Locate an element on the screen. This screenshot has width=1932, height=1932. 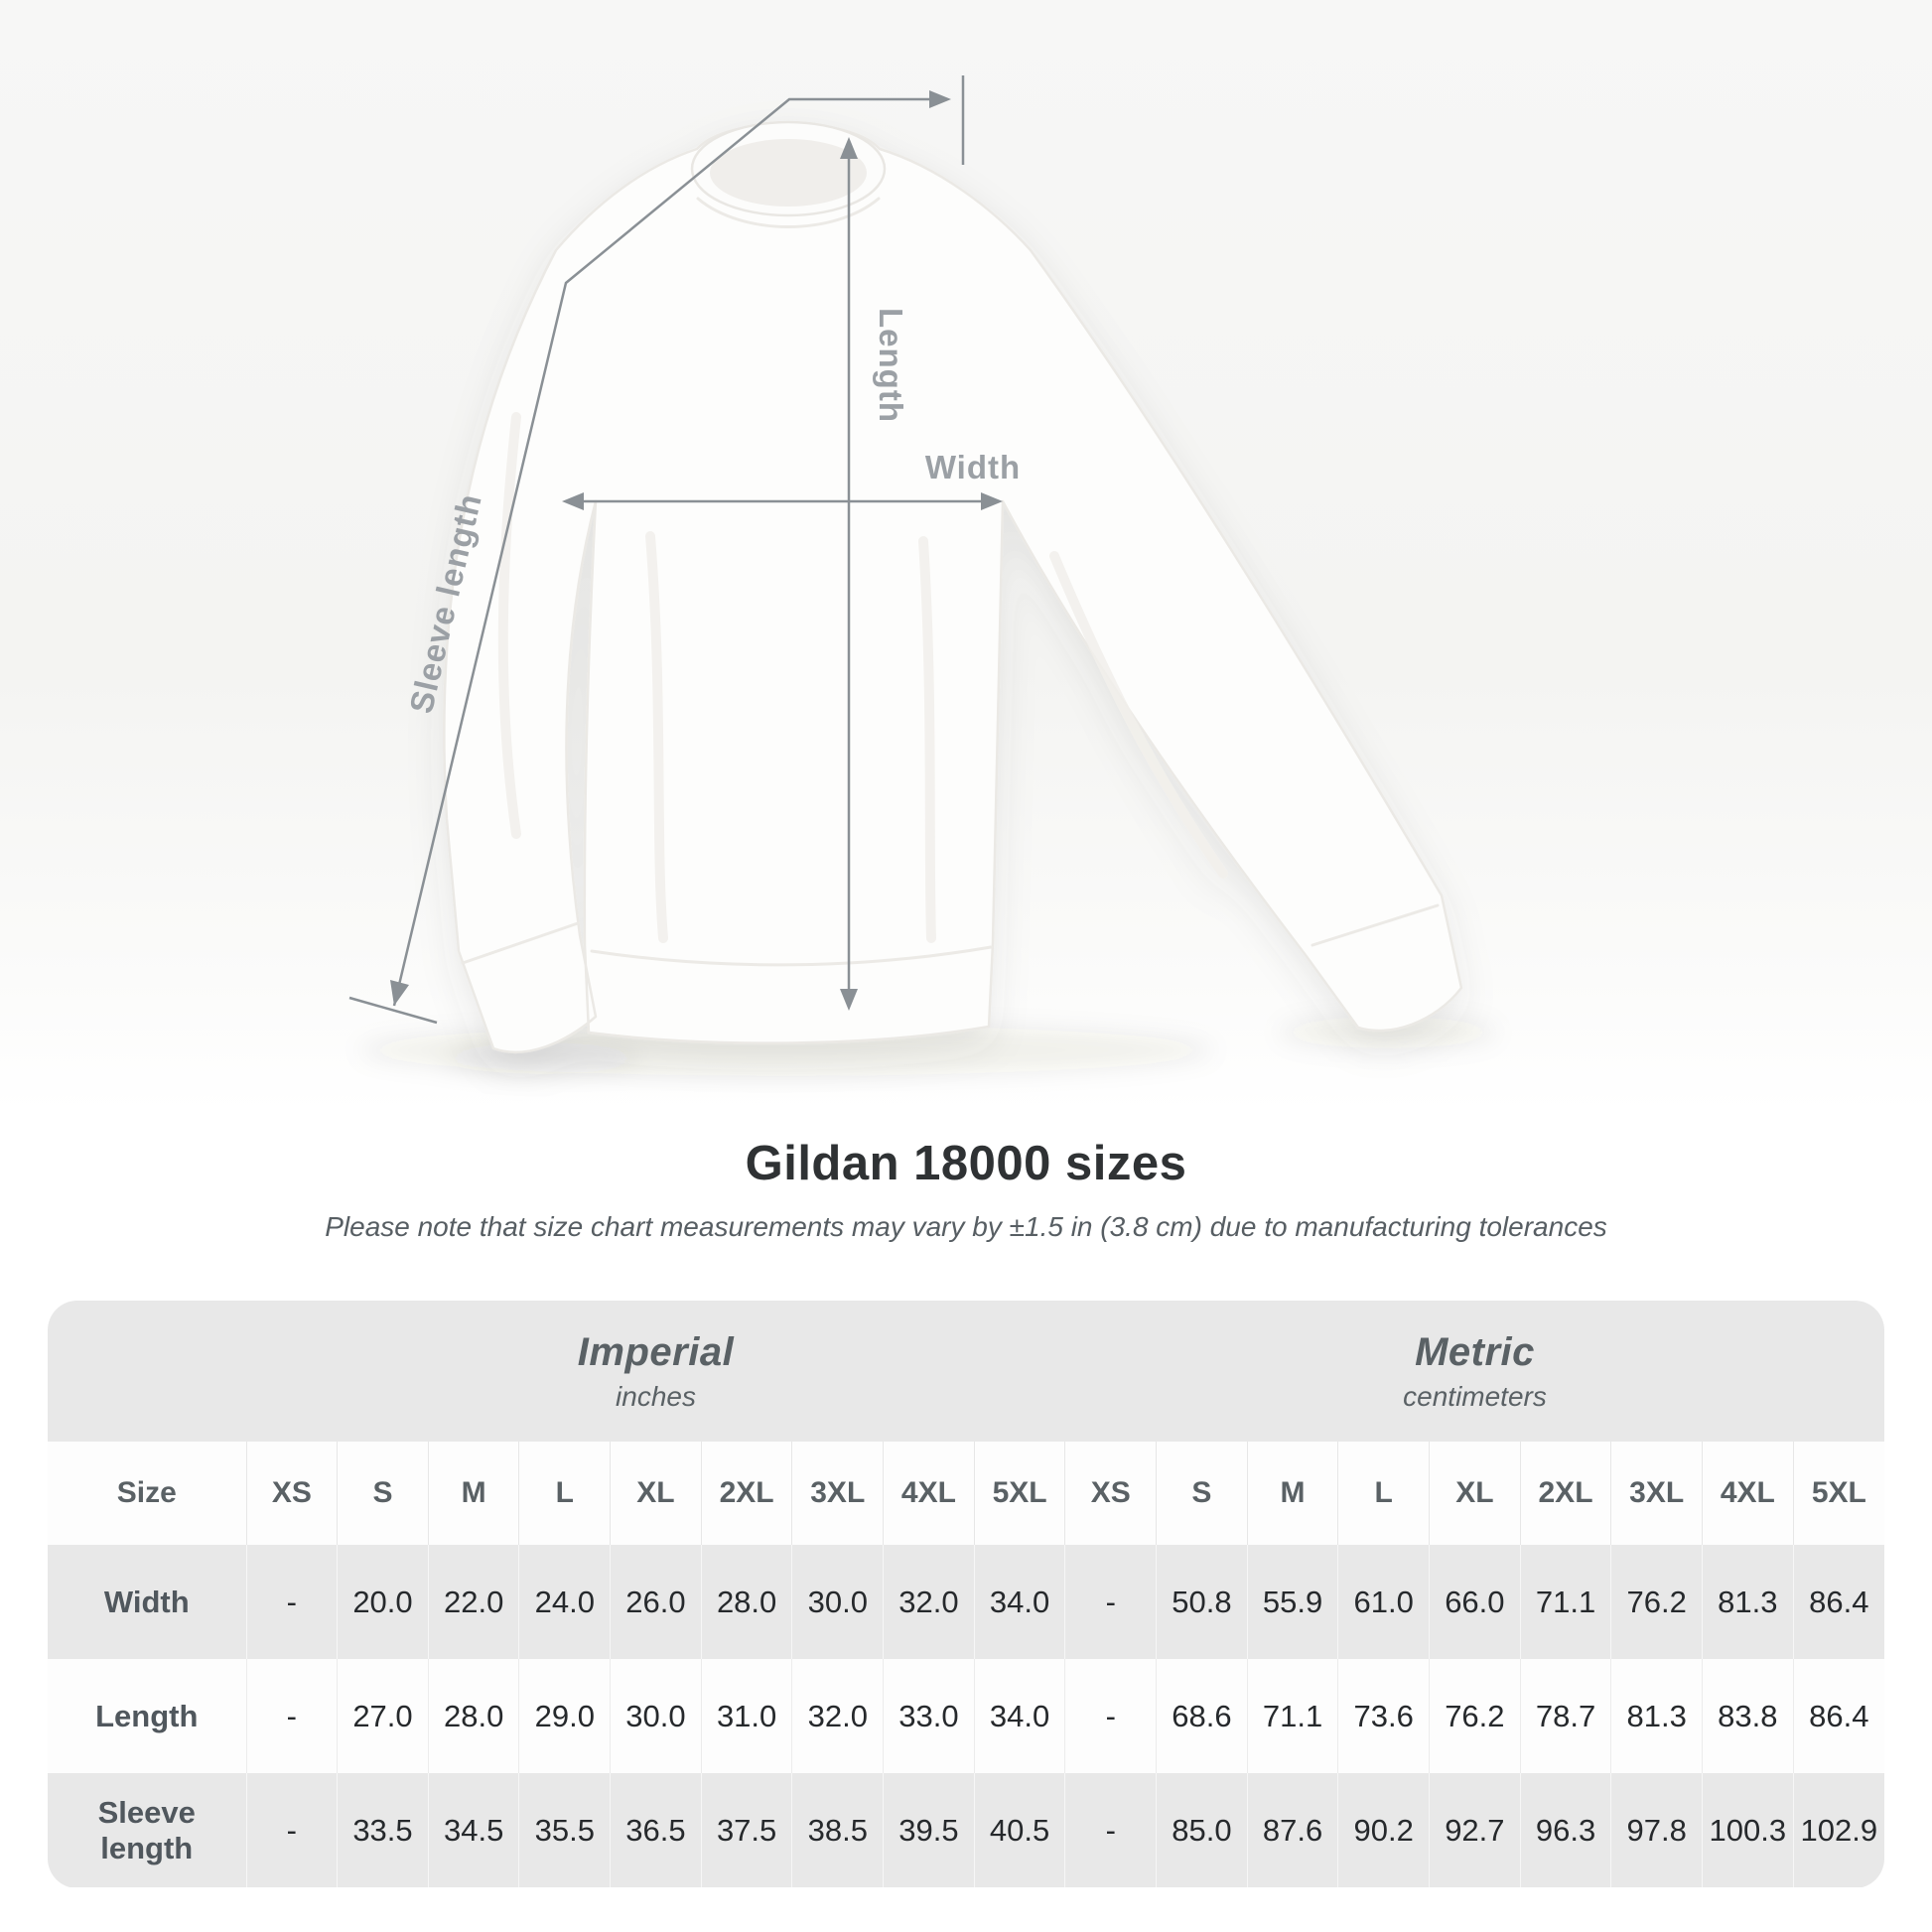
size-value-cell: 22.0 is located at coordinates (474, 1602).